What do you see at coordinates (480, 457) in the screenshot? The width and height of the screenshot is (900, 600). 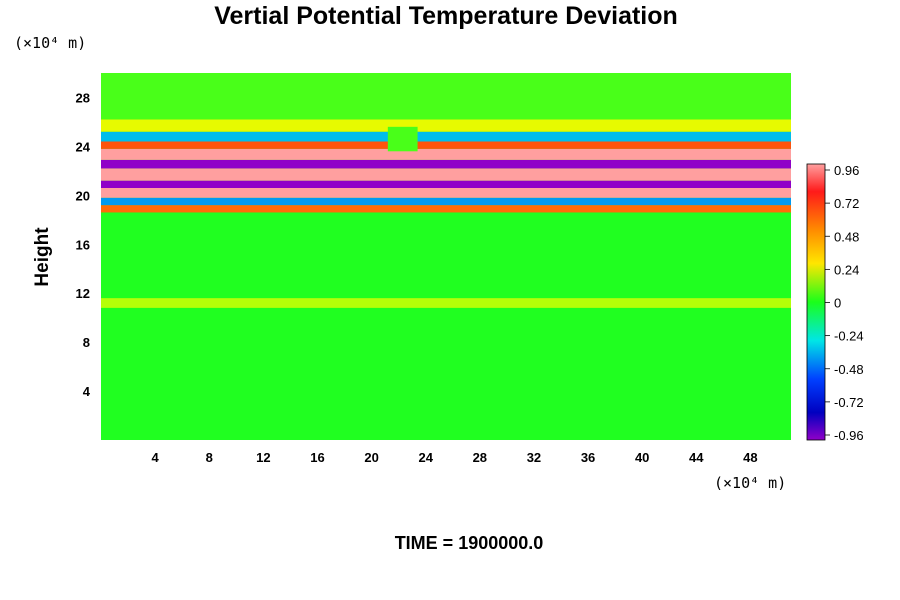 I see `x-tick-label: 28` at bounding box center [480, 457].